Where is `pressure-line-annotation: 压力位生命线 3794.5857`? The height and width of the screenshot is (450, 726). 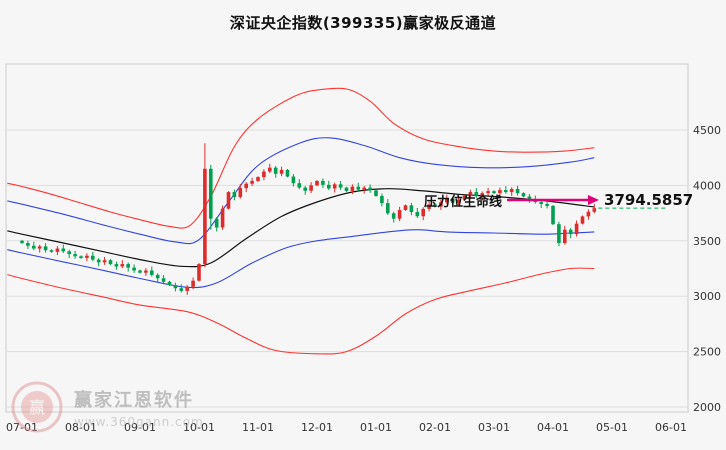
pressure-line-annotation: 压力位生命线 3794.5857 is located at coordinates (558, 200).